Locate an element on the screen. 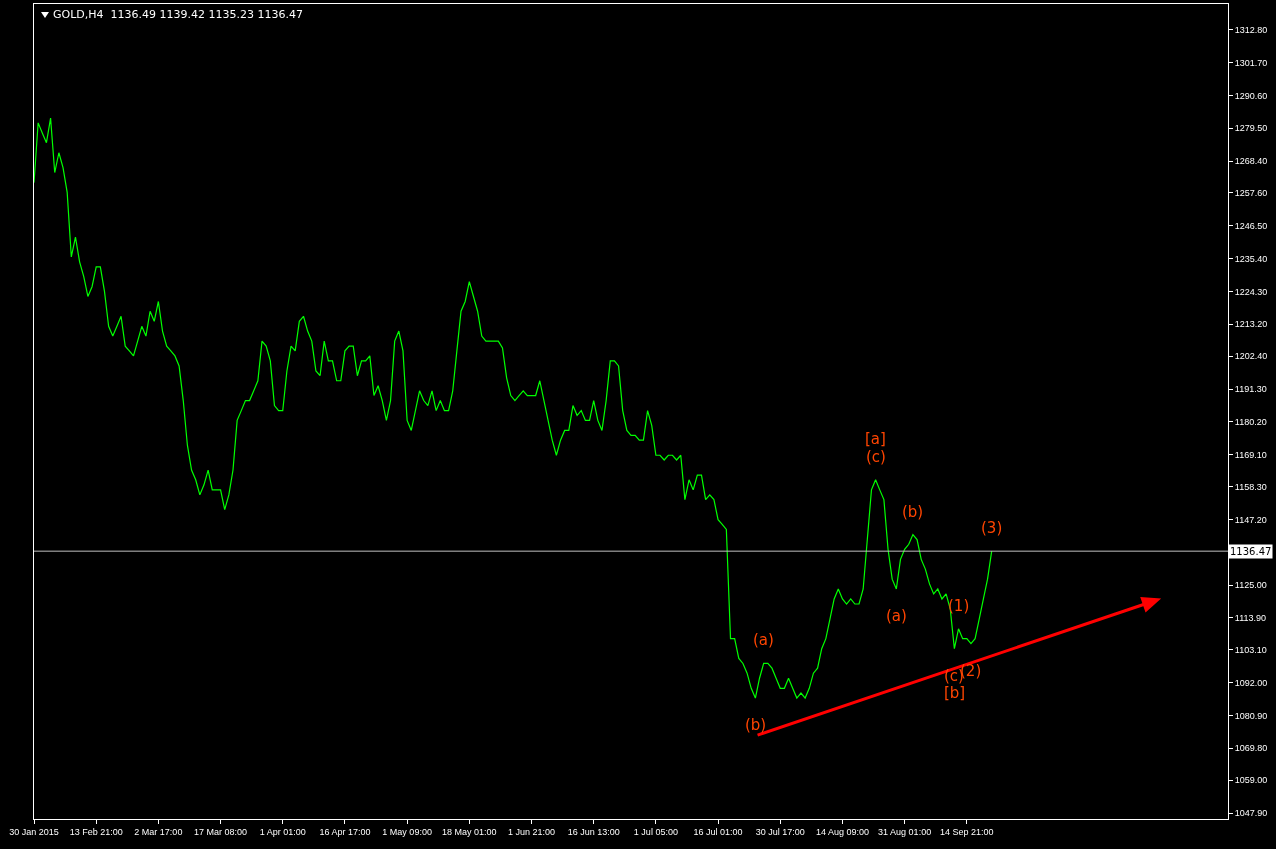 The width and height of the screenshot is (1276, 849). x-tick-label: 18 May 01:00 is located at coordinates (469, 831).